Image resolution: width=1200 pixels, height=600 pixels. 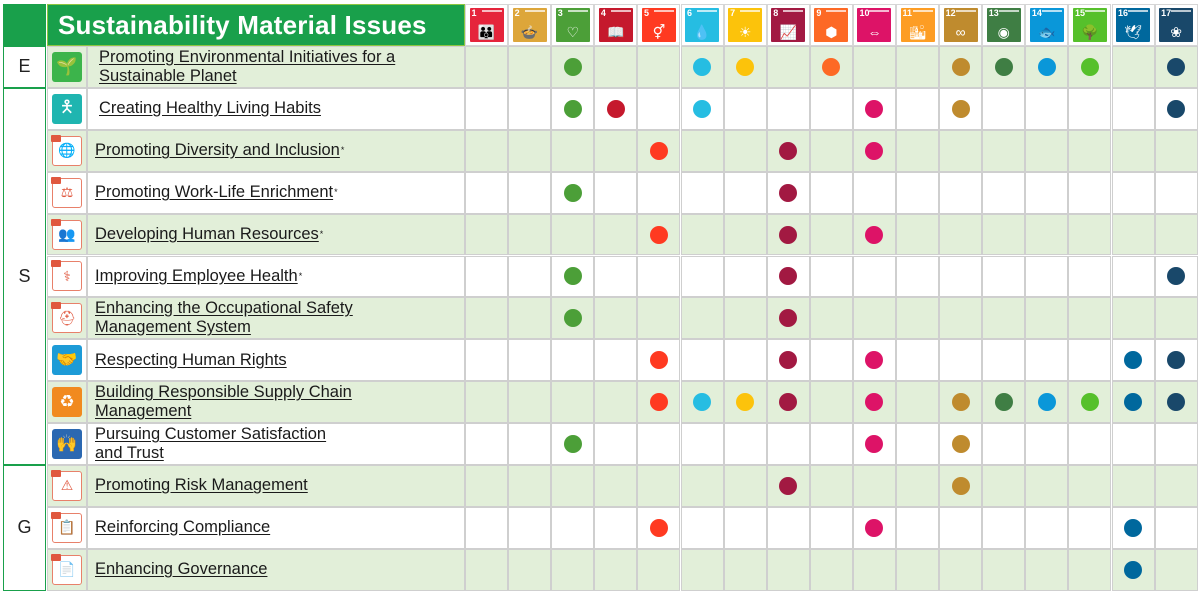 I want to click on sdg-header-5: 5 ⚥, so click(x=659, y=25).